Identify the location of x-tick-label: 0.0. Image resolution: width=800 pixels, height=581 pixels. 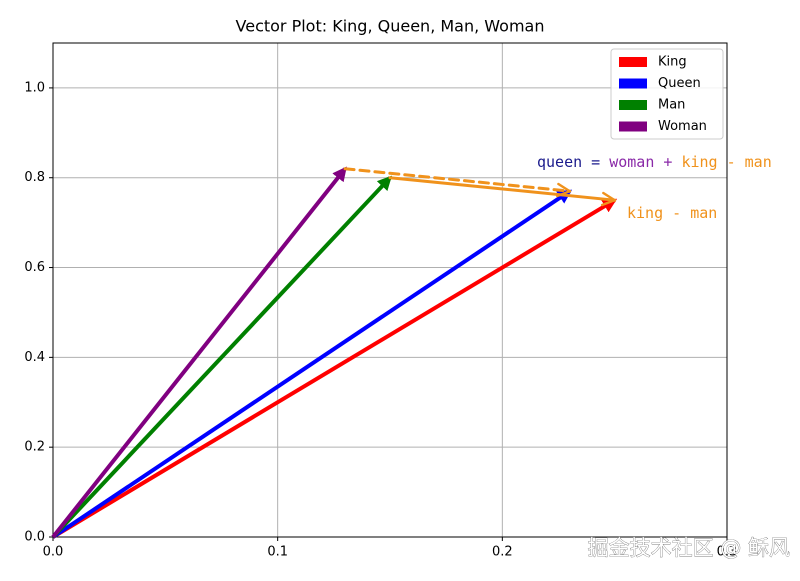
(53, 552).